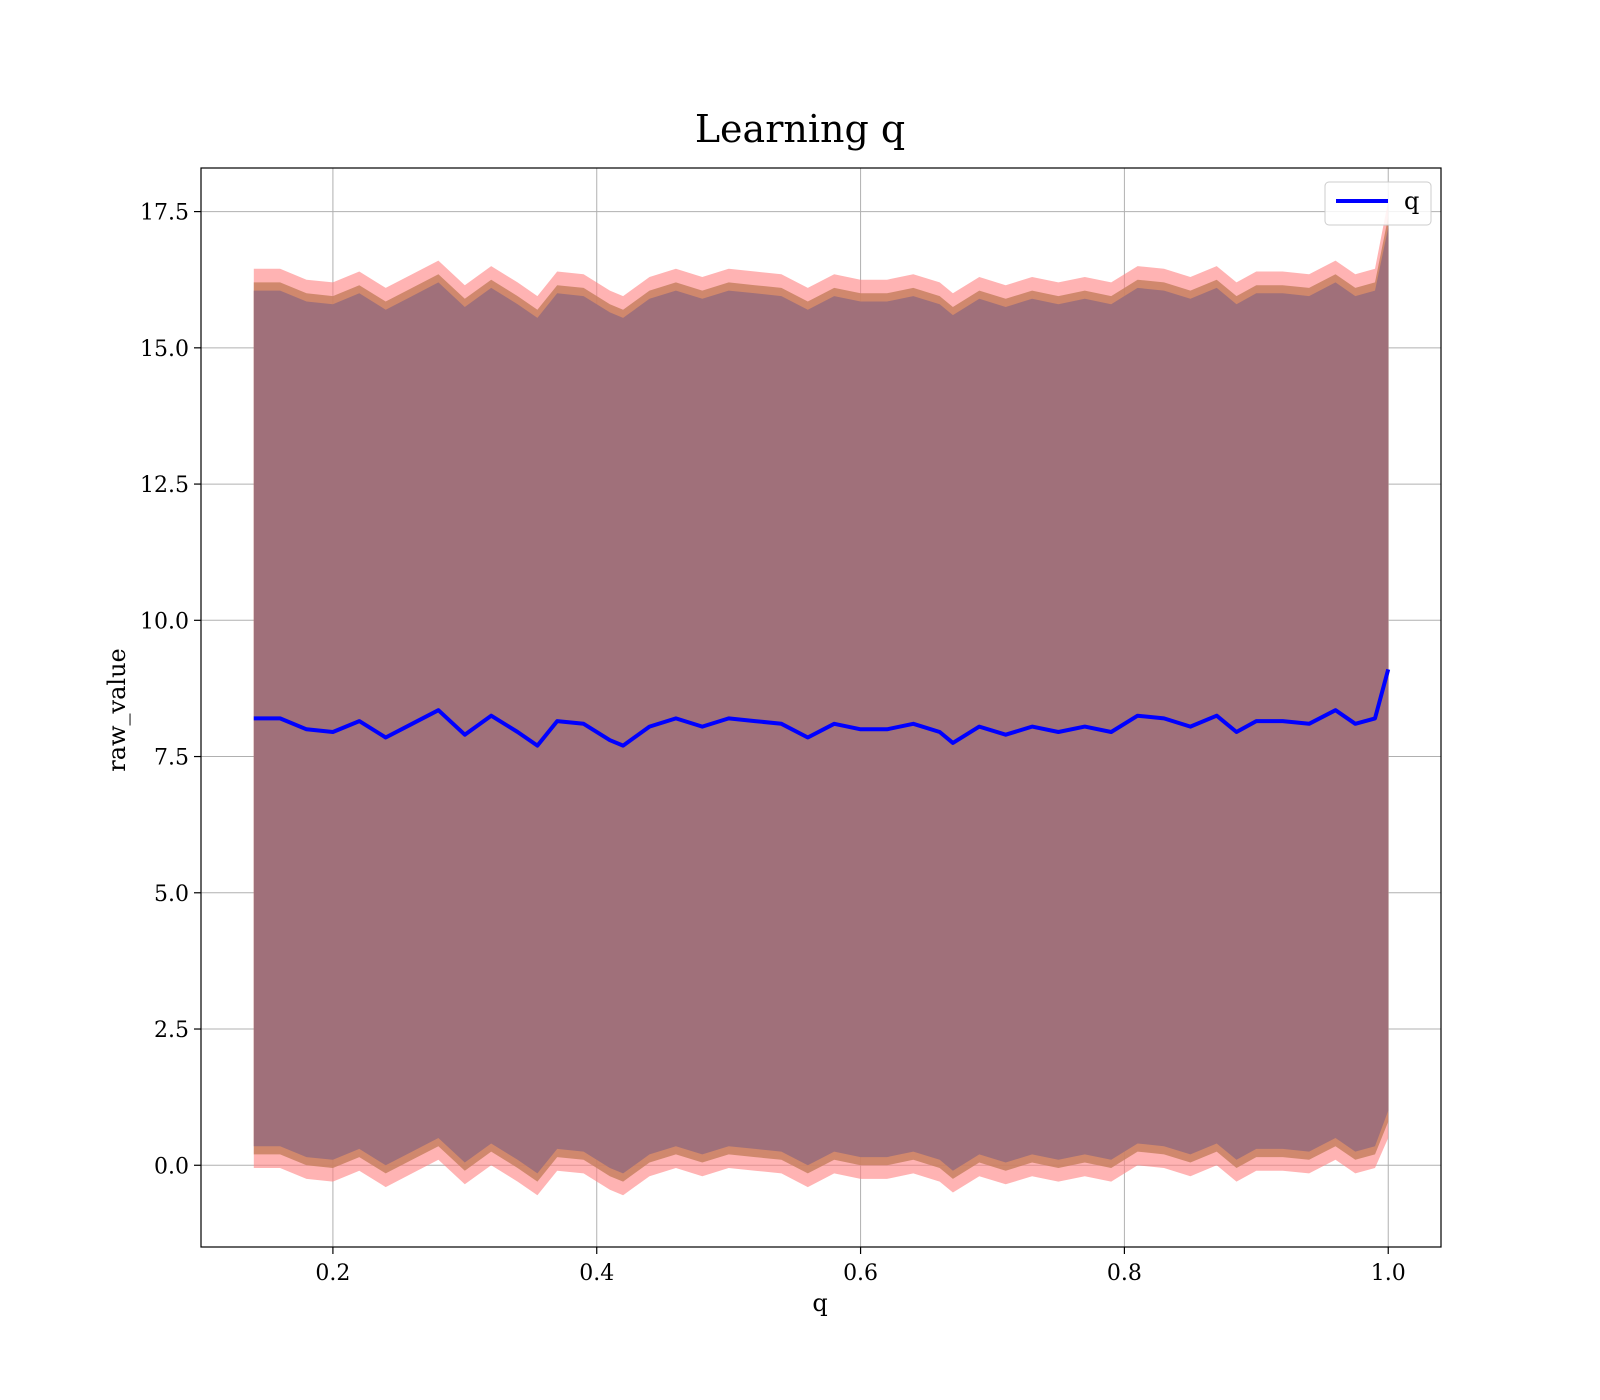 Image resolution: width=1600 pixels, height=1400 pixels. I want to click on y-tick-label: 5.0, so click(171, 894).